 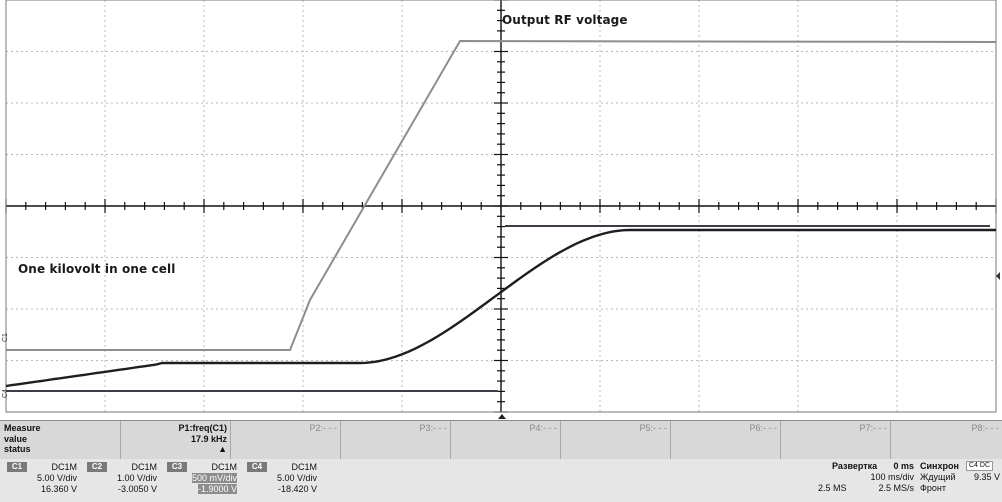 I want to click on channel-offset: 16.360 V, so click(x=59, y=489).